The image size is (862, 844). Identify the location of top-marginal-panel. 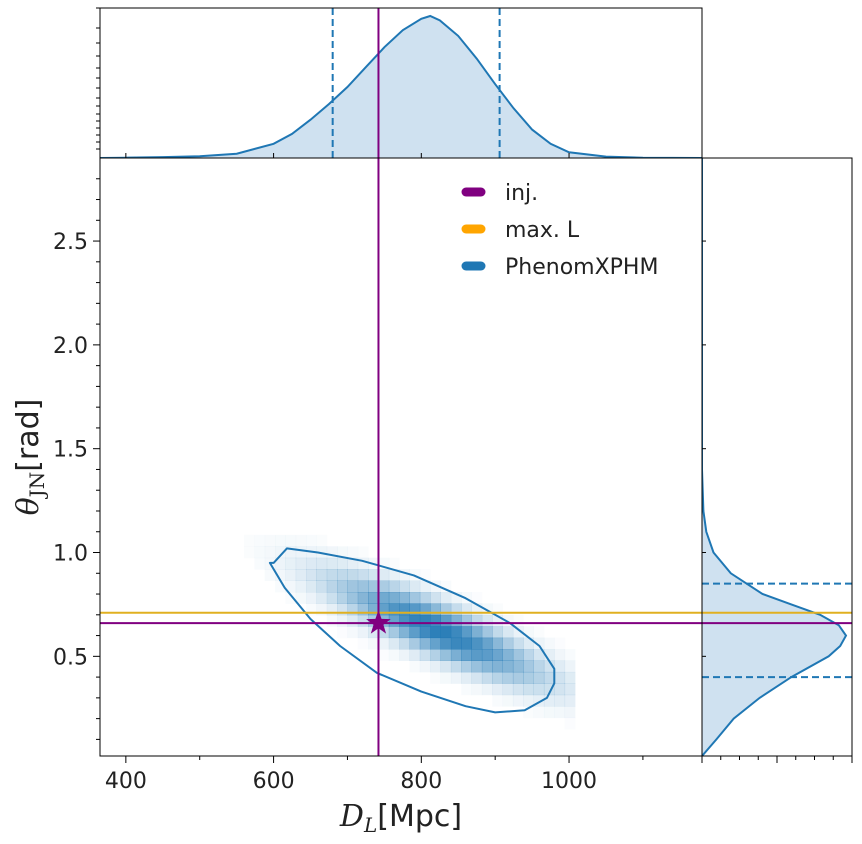
(399, 83).